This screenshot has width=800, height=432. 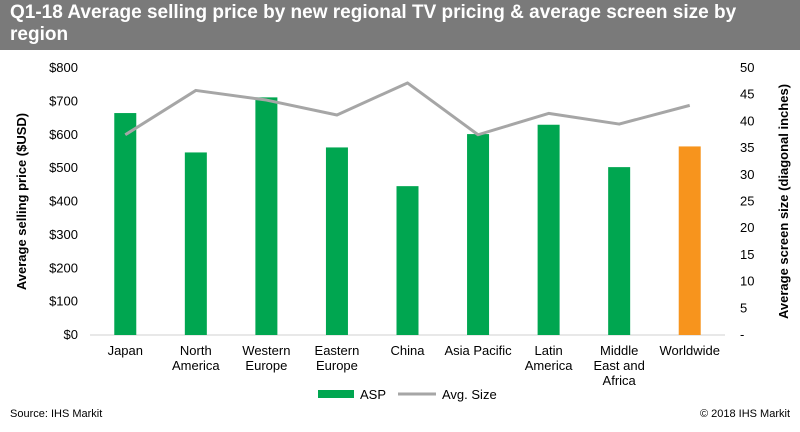 What do you see at coordinates (747, 254) in the screenshot?
I see `y2-tick-label: 15` at bounding box center [747, 254].